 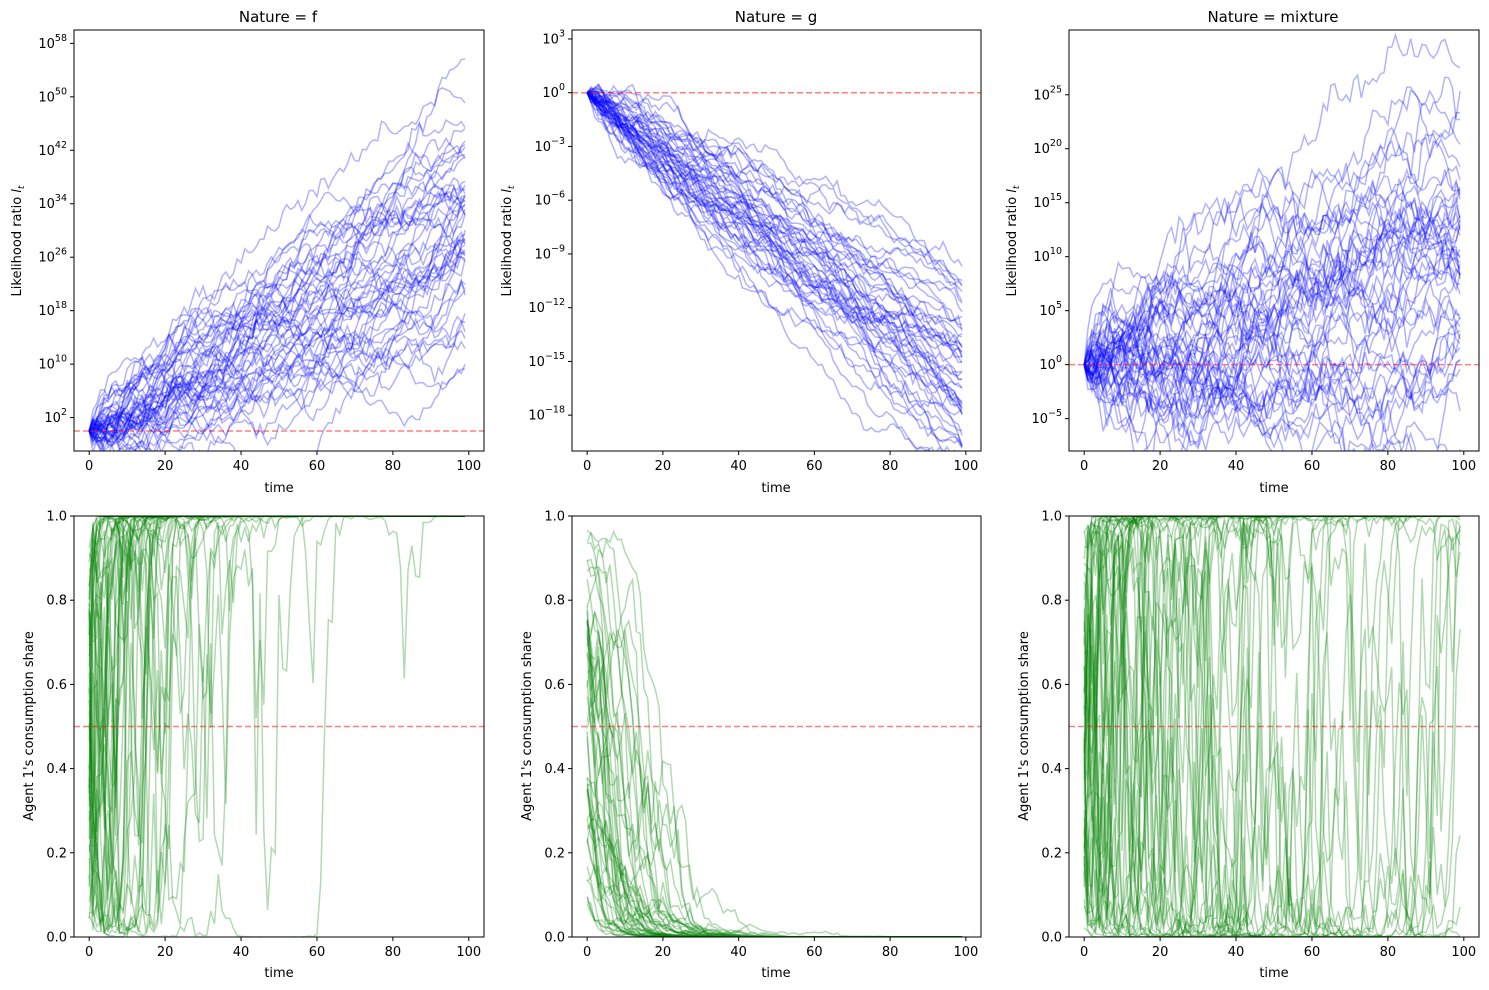 What do you see at coordinates (507, 191) in the screenshot?
I see `y-axis-label-var: l` at bounding box center [507, 191].